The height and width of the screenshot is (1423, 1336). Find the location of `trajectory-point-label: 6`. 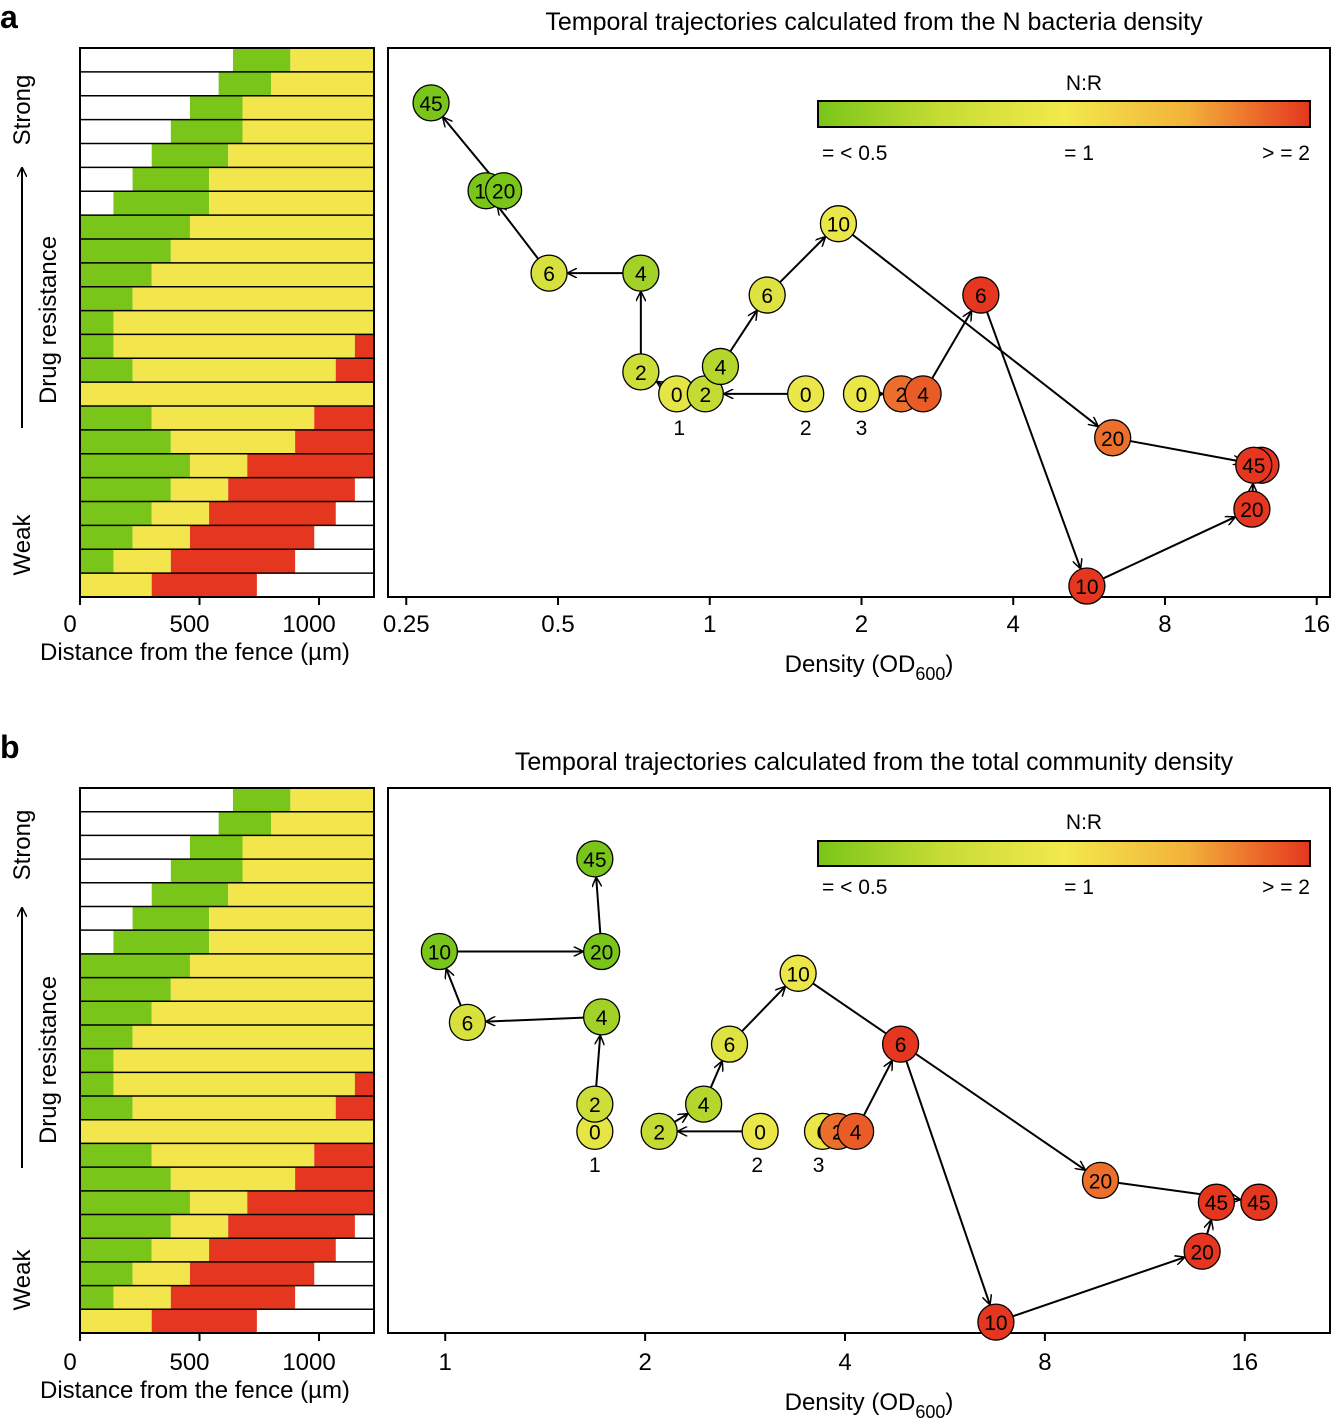

trajectory-point-label: 6 is located at coordinates (901, 1045).